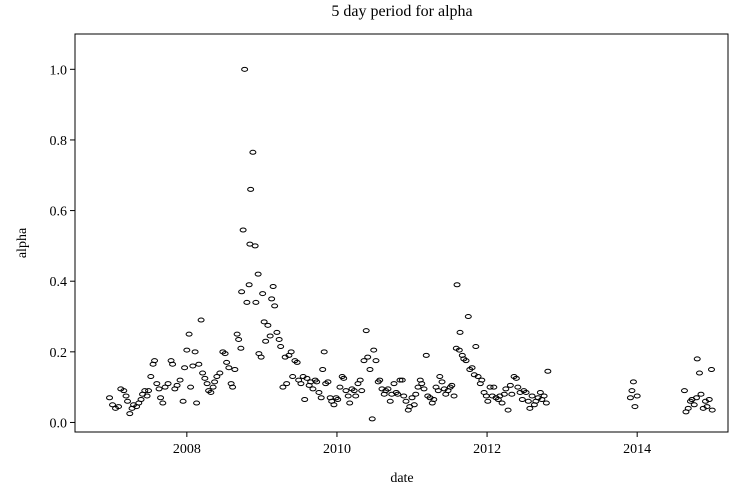 The image size is (729, 488). What do you see at coordinates (59, 70) in the screenshot?
I see `y-tick-label: 1.0` at bounding box center [59, 70].